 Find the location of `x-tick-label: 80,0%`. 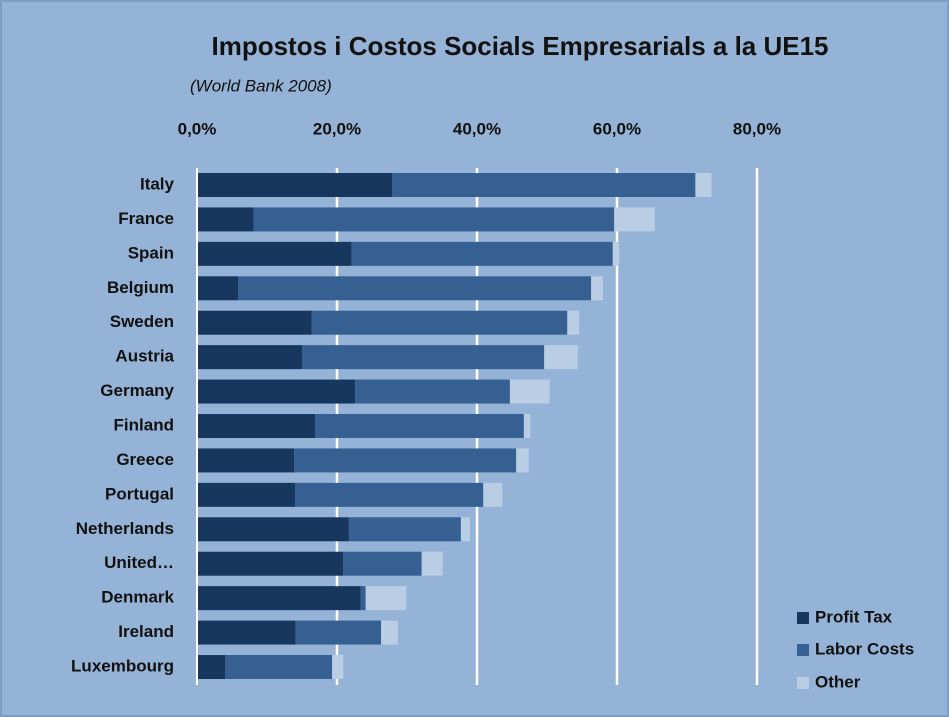

x-tick-label: 80,0% is located at coordinates (757, 128).